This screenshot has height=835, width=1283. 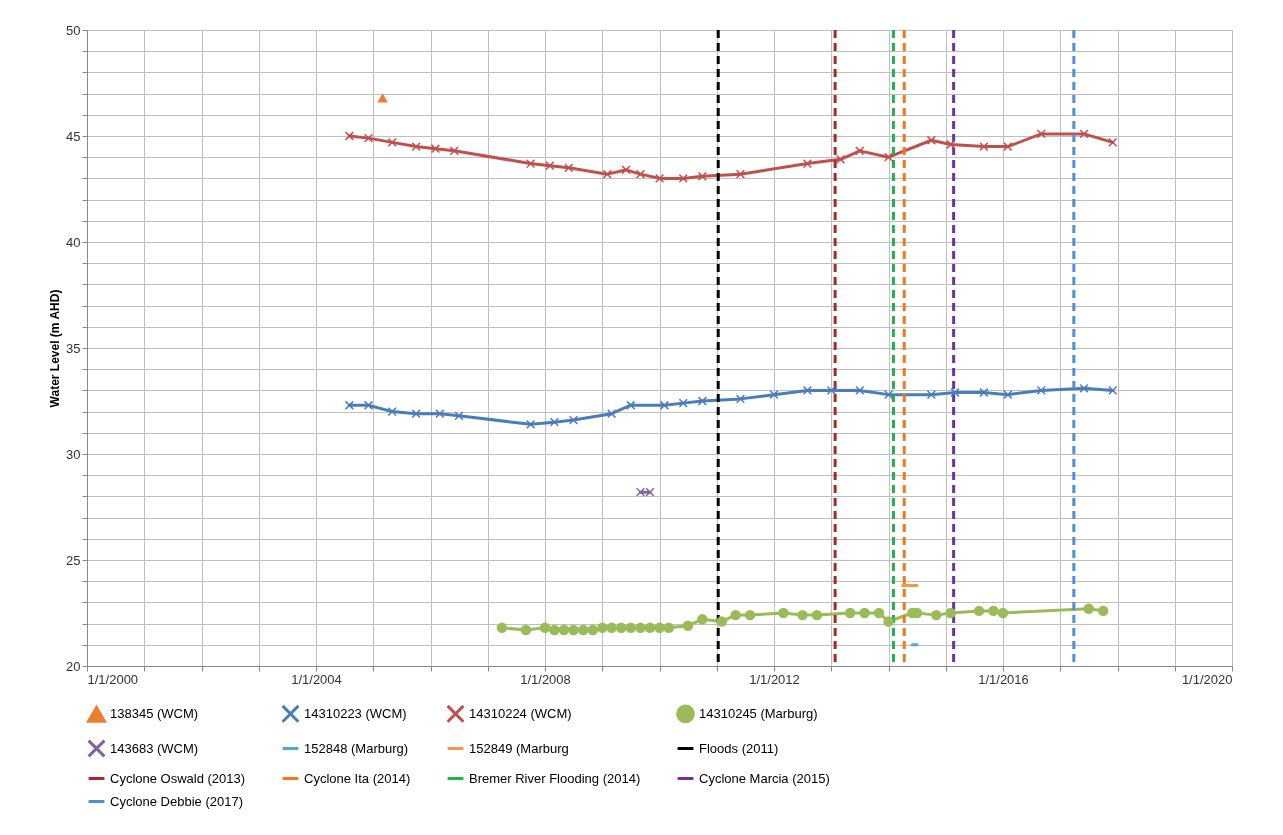 What do you see at coordinates (357, 778) in the screenshot?
I see `legend-label: Cyclone Ita (2014)` at bounding box center [357, 778].